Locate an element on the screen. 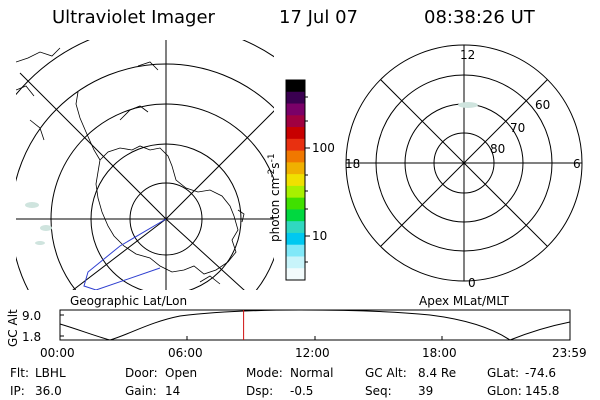  colorbar-frame is located at coordinates (295, 180).